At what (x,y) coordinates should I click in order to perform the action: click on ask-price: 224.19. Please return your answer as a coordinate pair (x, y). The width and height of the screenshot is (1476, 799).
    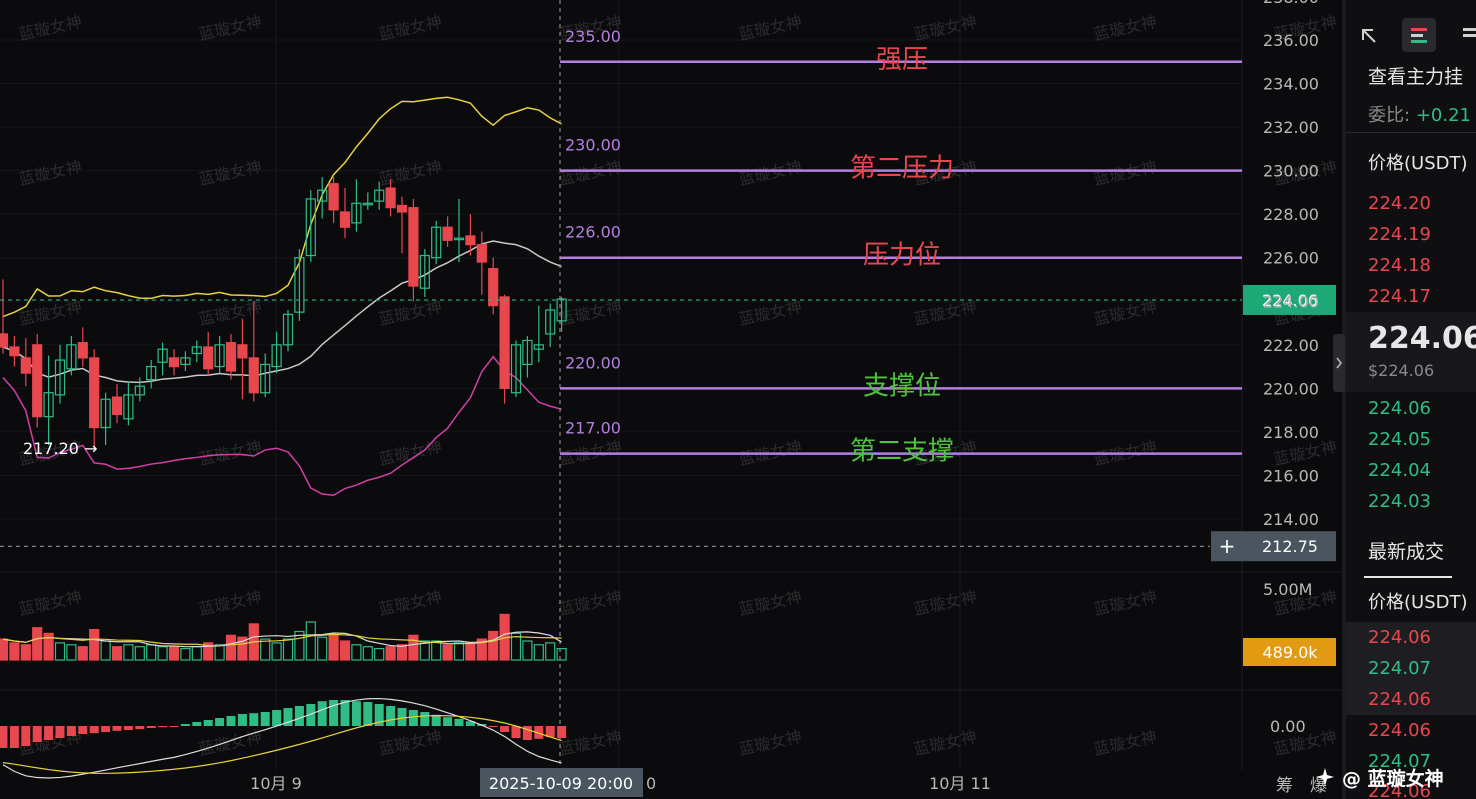
    Looking at the image, I should click on (1399, 234).